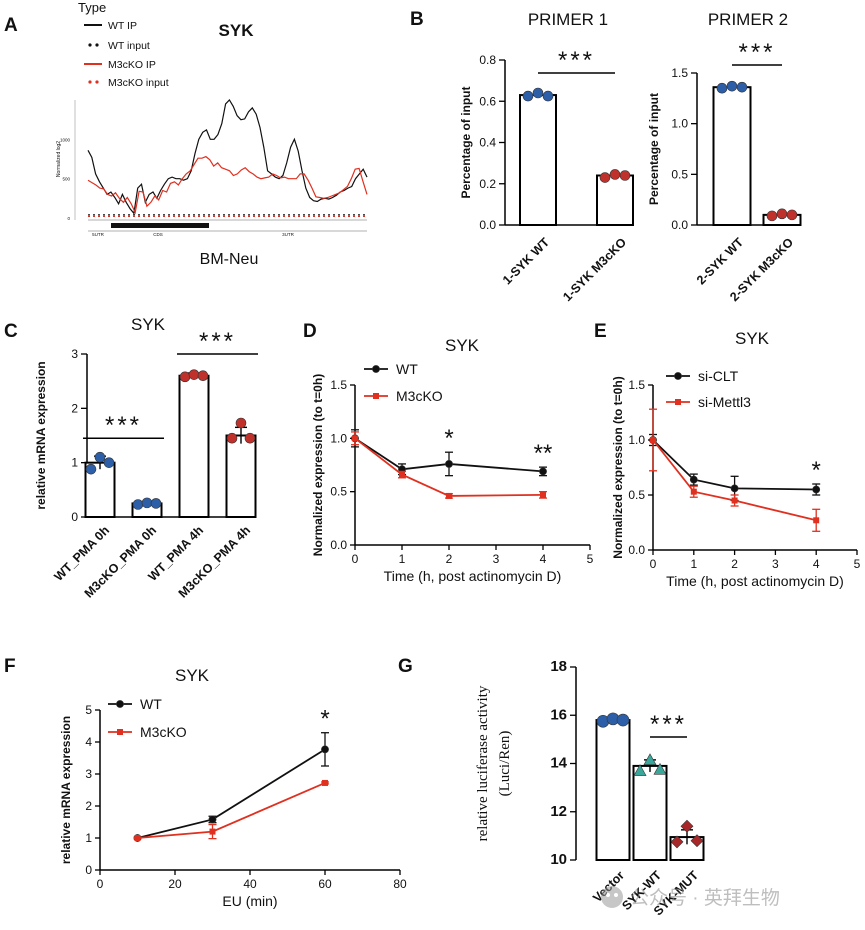  What do you see at coordinates (88, 806) in the screenshot?
I see `y-tick-label: 2` at bounding box center [88, 806].